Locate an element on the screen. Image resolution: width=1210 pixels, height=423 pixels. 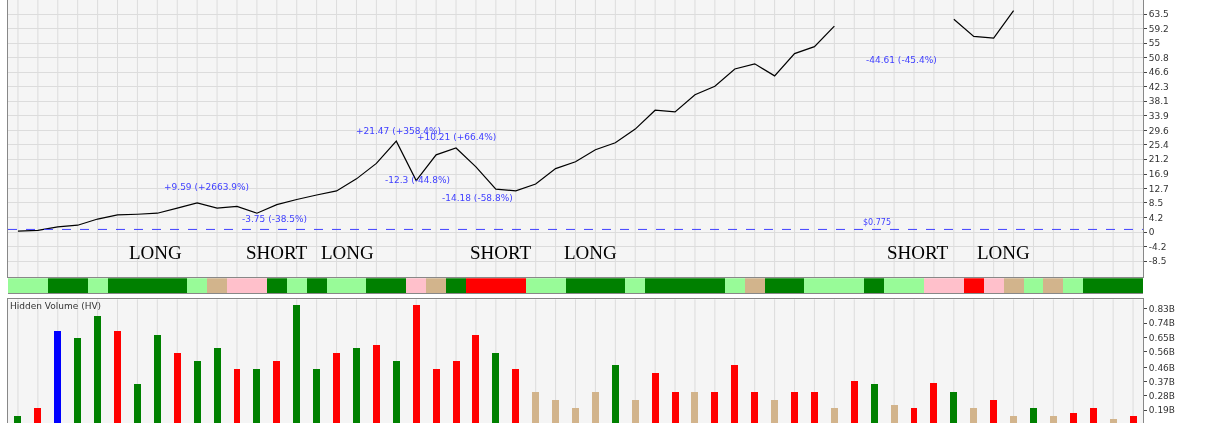
y-tick-label: 8.5 is located at coordinates (1156, 203).